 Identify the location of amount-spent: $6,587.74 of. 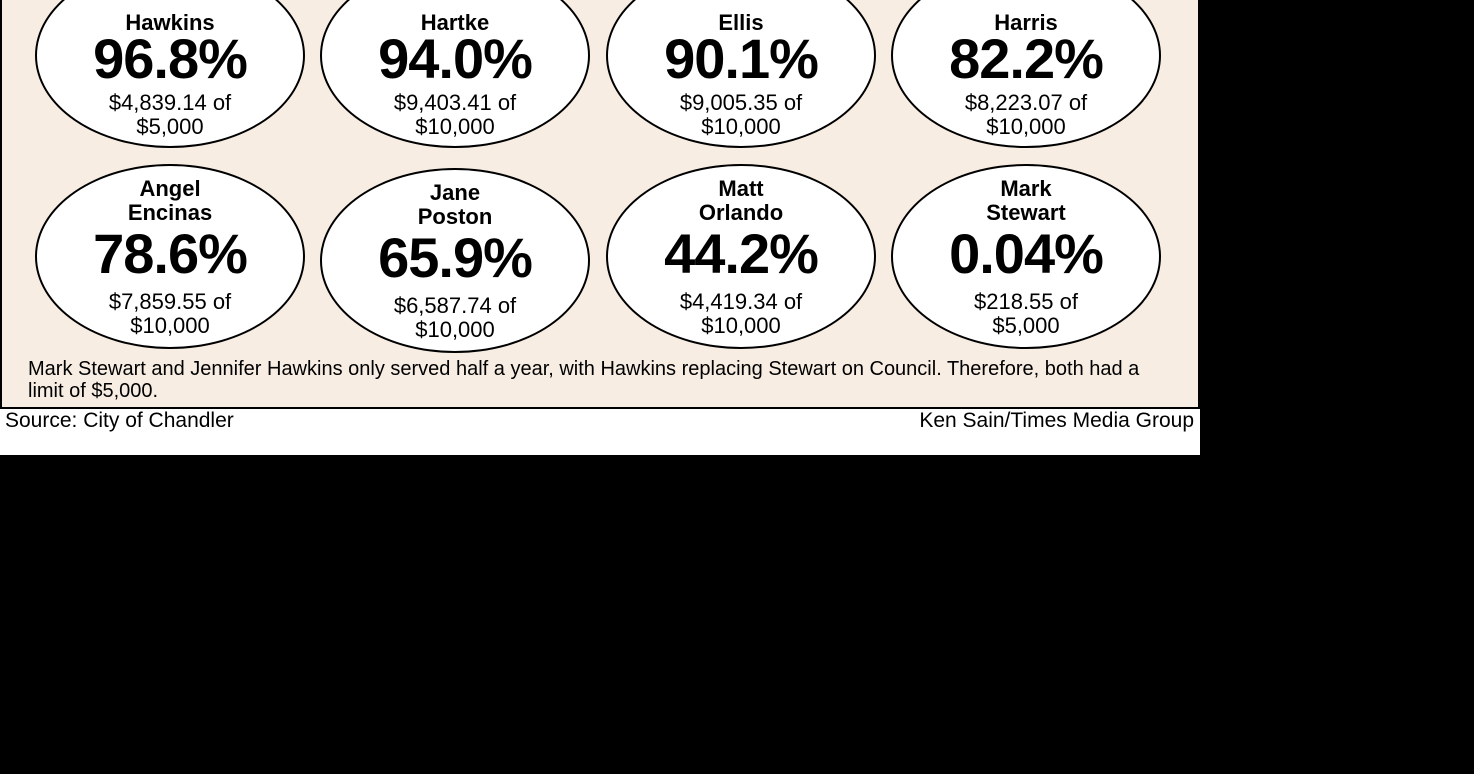
(455, 305).